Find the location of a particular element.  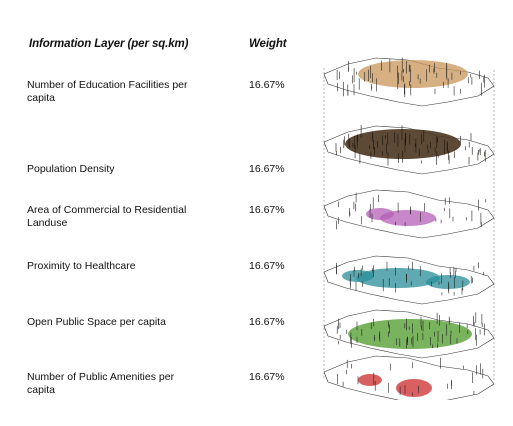

map-layer-composite is located at coordinates (409, 150).